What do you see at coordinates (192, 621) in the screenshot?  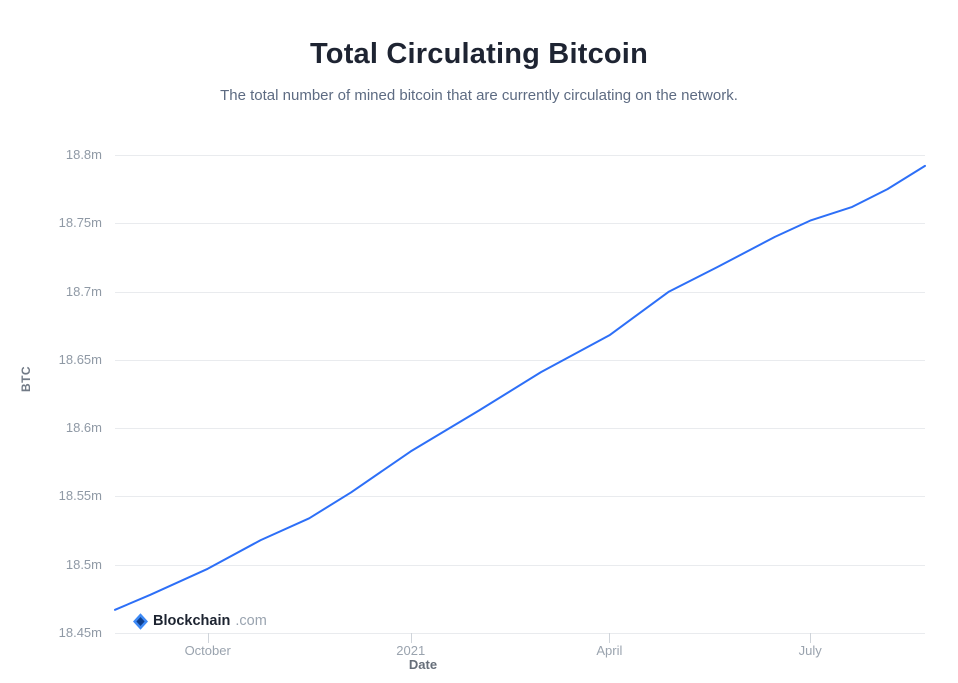 I see `logo-text-primary: Blockchain` at bounding box center [192, 621].